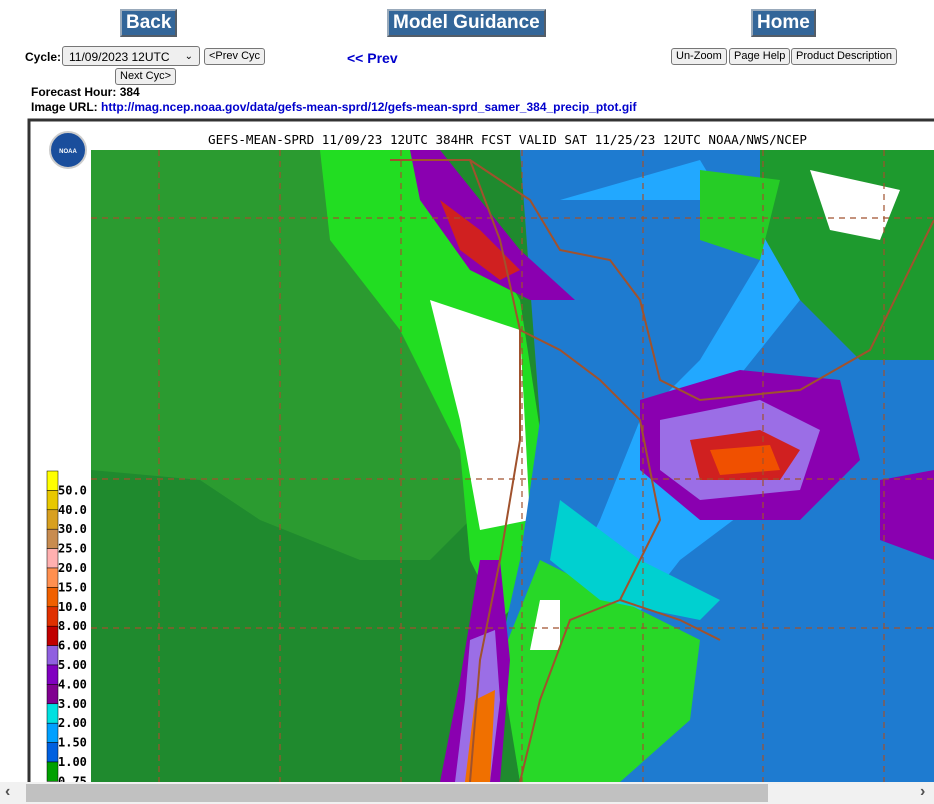  I want to click on legend-label: 4.00, so click(72, 684).